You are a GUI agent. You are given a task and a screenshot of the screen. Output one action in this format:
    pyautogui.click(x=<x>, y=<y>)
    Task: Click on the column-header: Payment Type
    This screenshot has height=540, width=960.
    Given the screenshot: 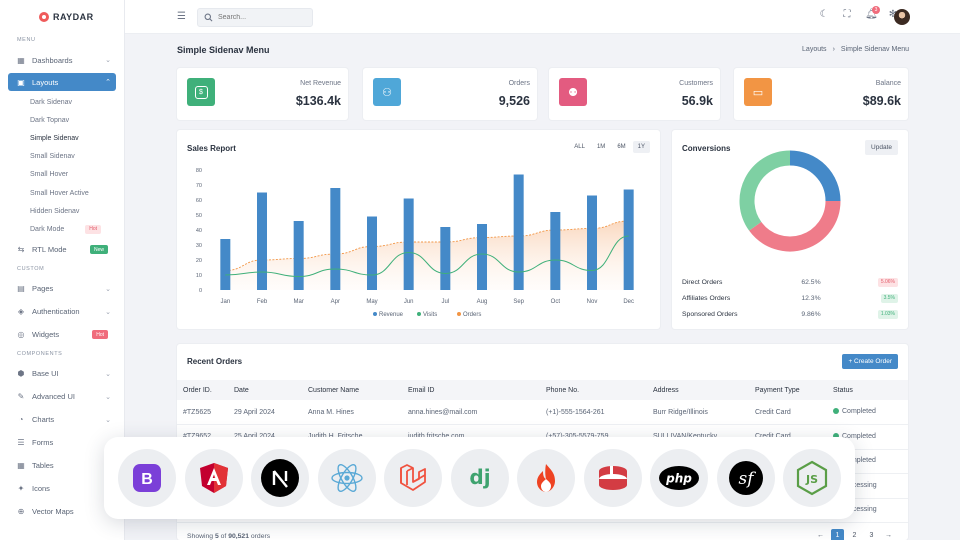 What is the action you would take?
    pyautogui.click(x=794, y=390)
    